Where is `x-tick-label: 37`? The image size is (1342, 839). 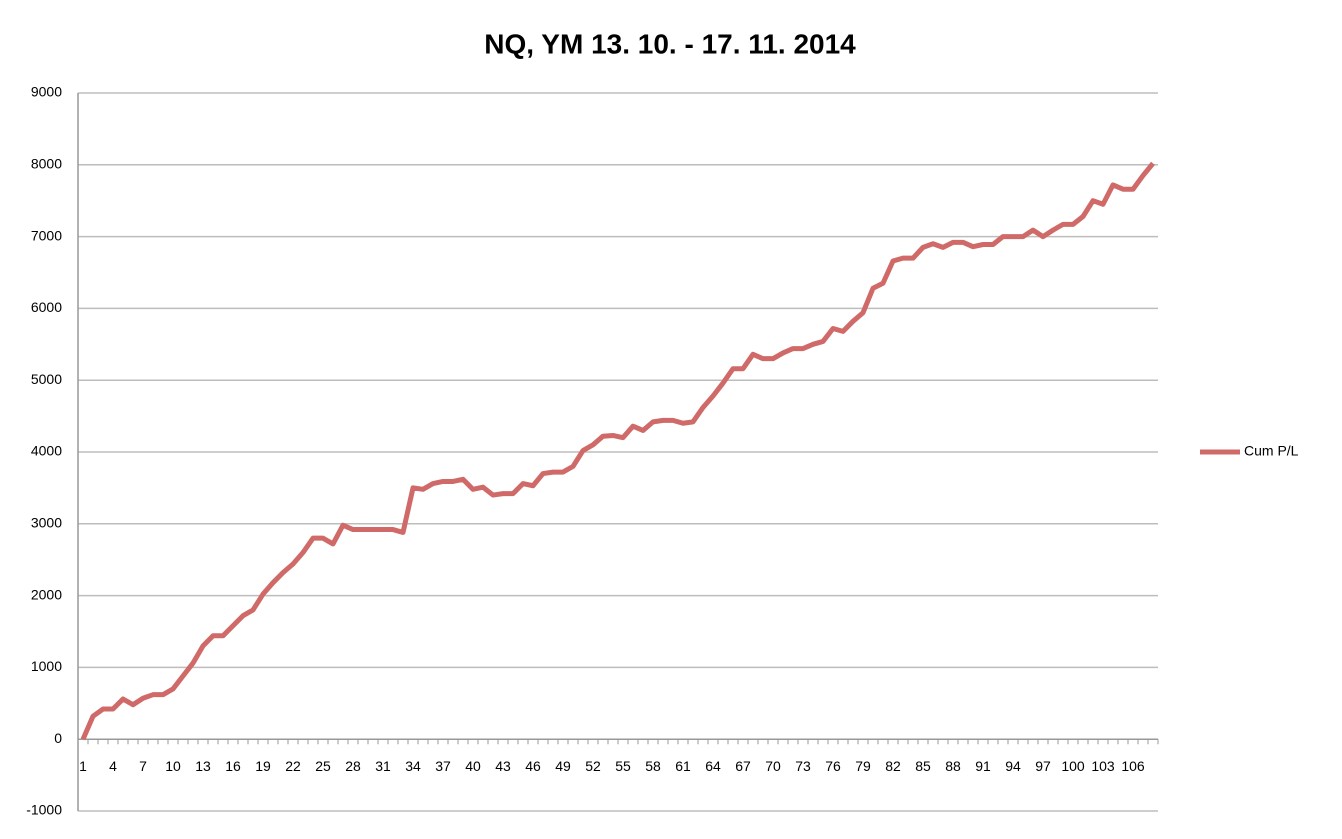 x-tick-label: 37 is located at coordinates (443, 766).